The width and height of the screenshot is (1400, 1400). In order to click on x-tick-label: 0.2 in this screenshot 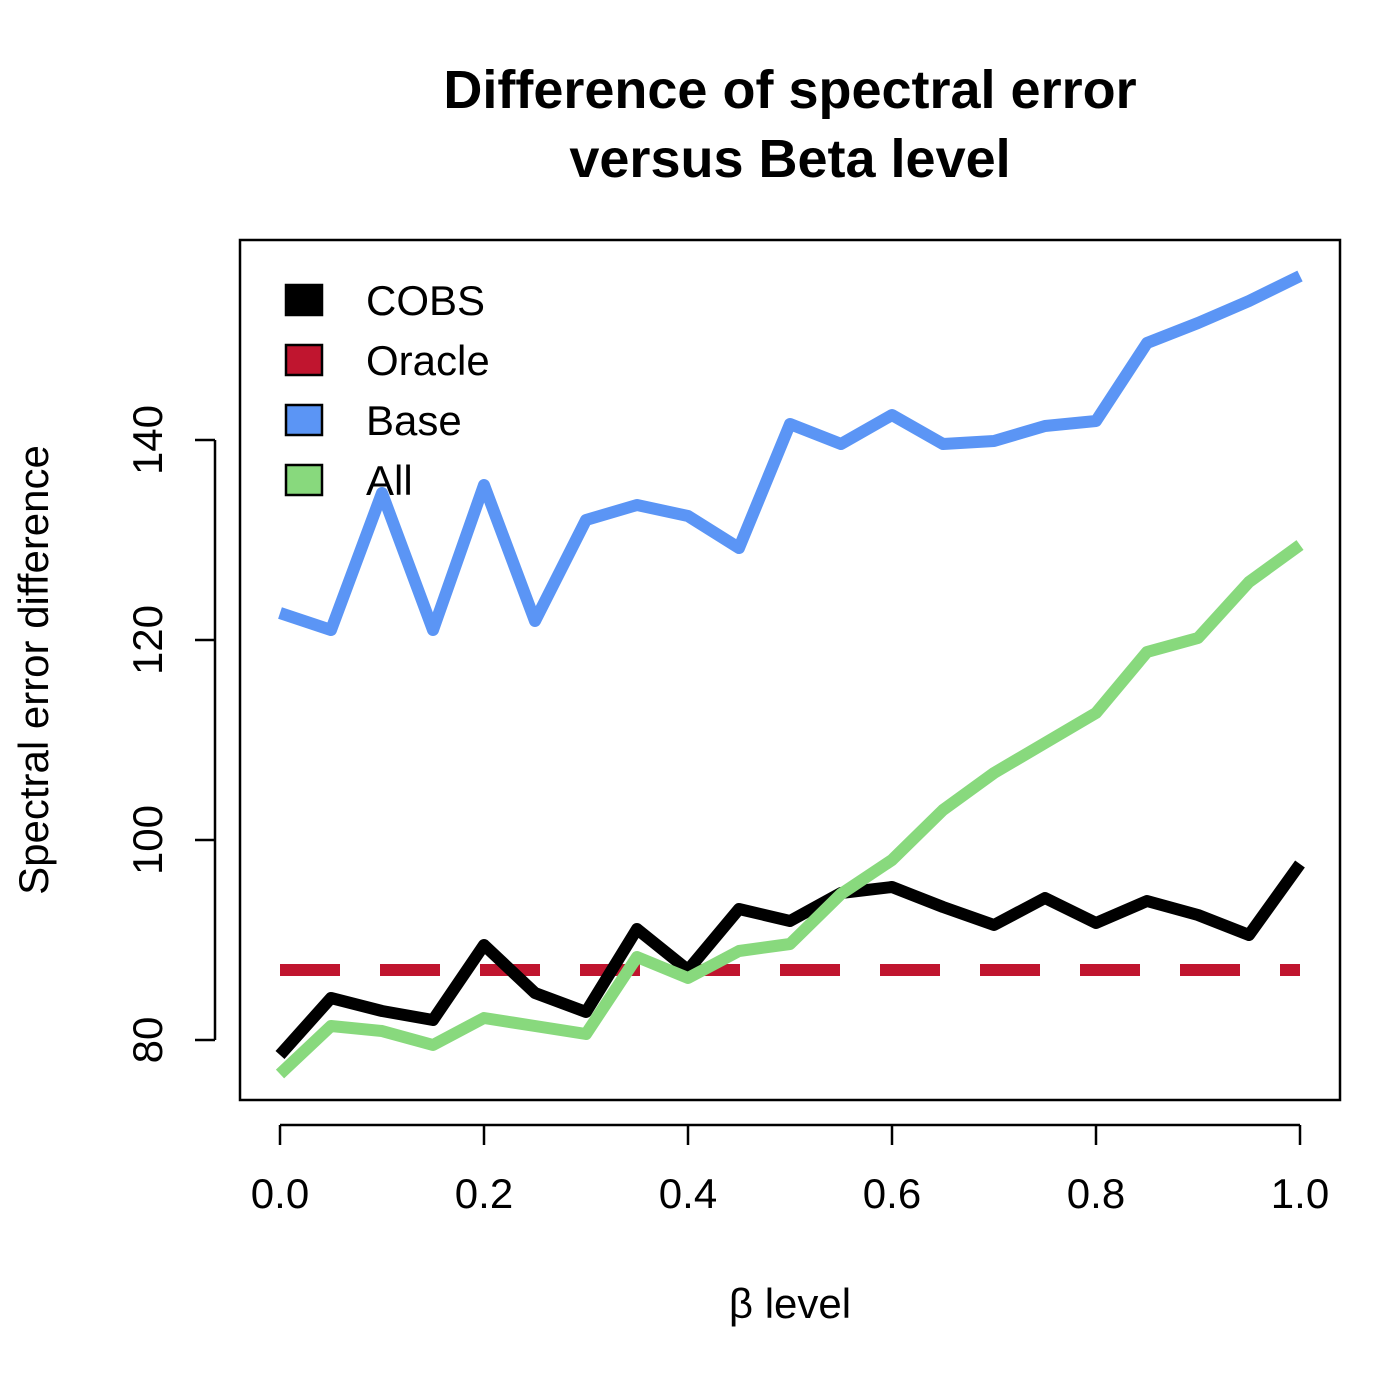, I will do `click(484, 1193)`.